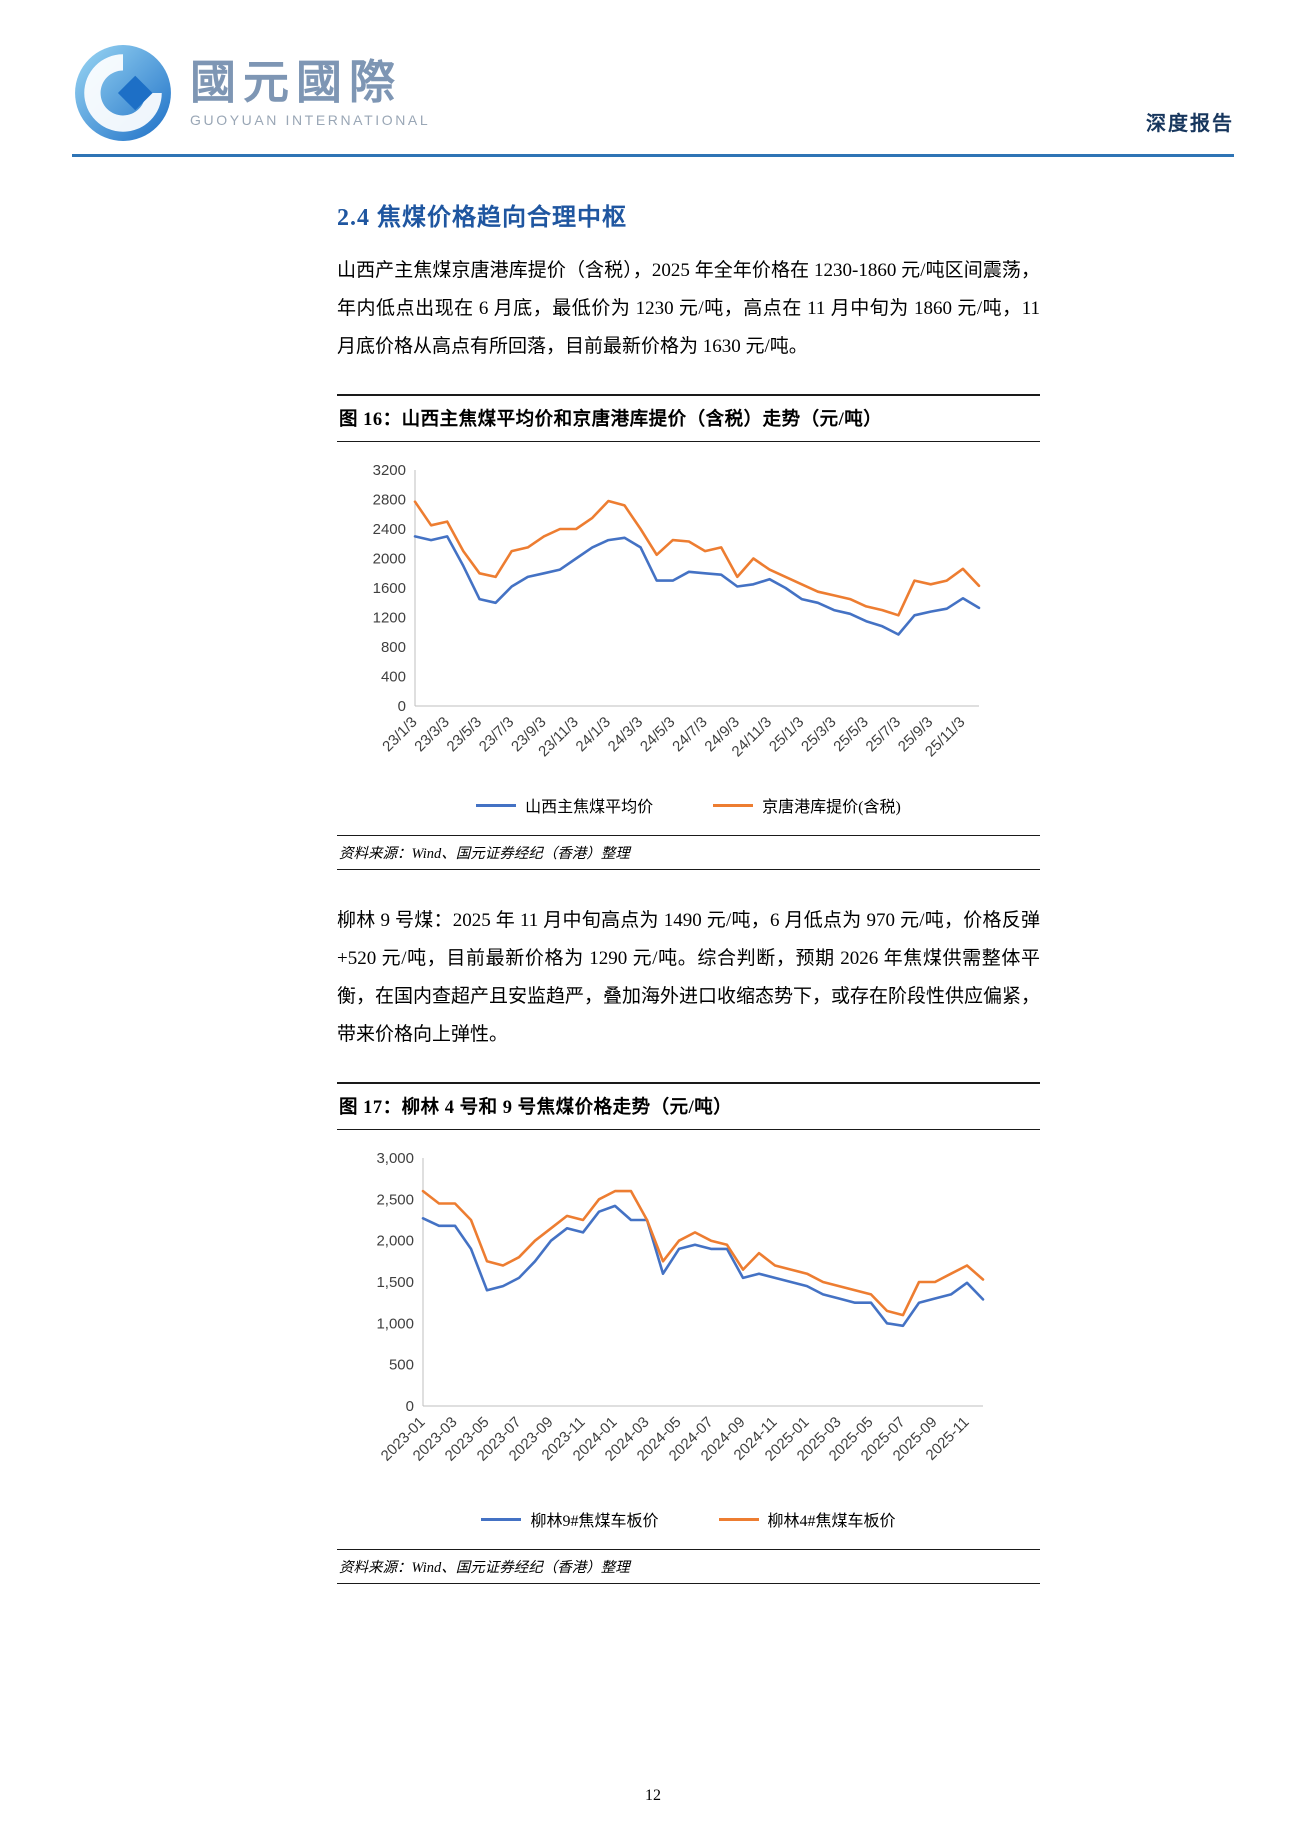 The image size is (1306, 1847). What do you see at coordinates (657, 735) in the screenshot?
I see `svg-text: 24/5/3` at bounding box center [657, 735].